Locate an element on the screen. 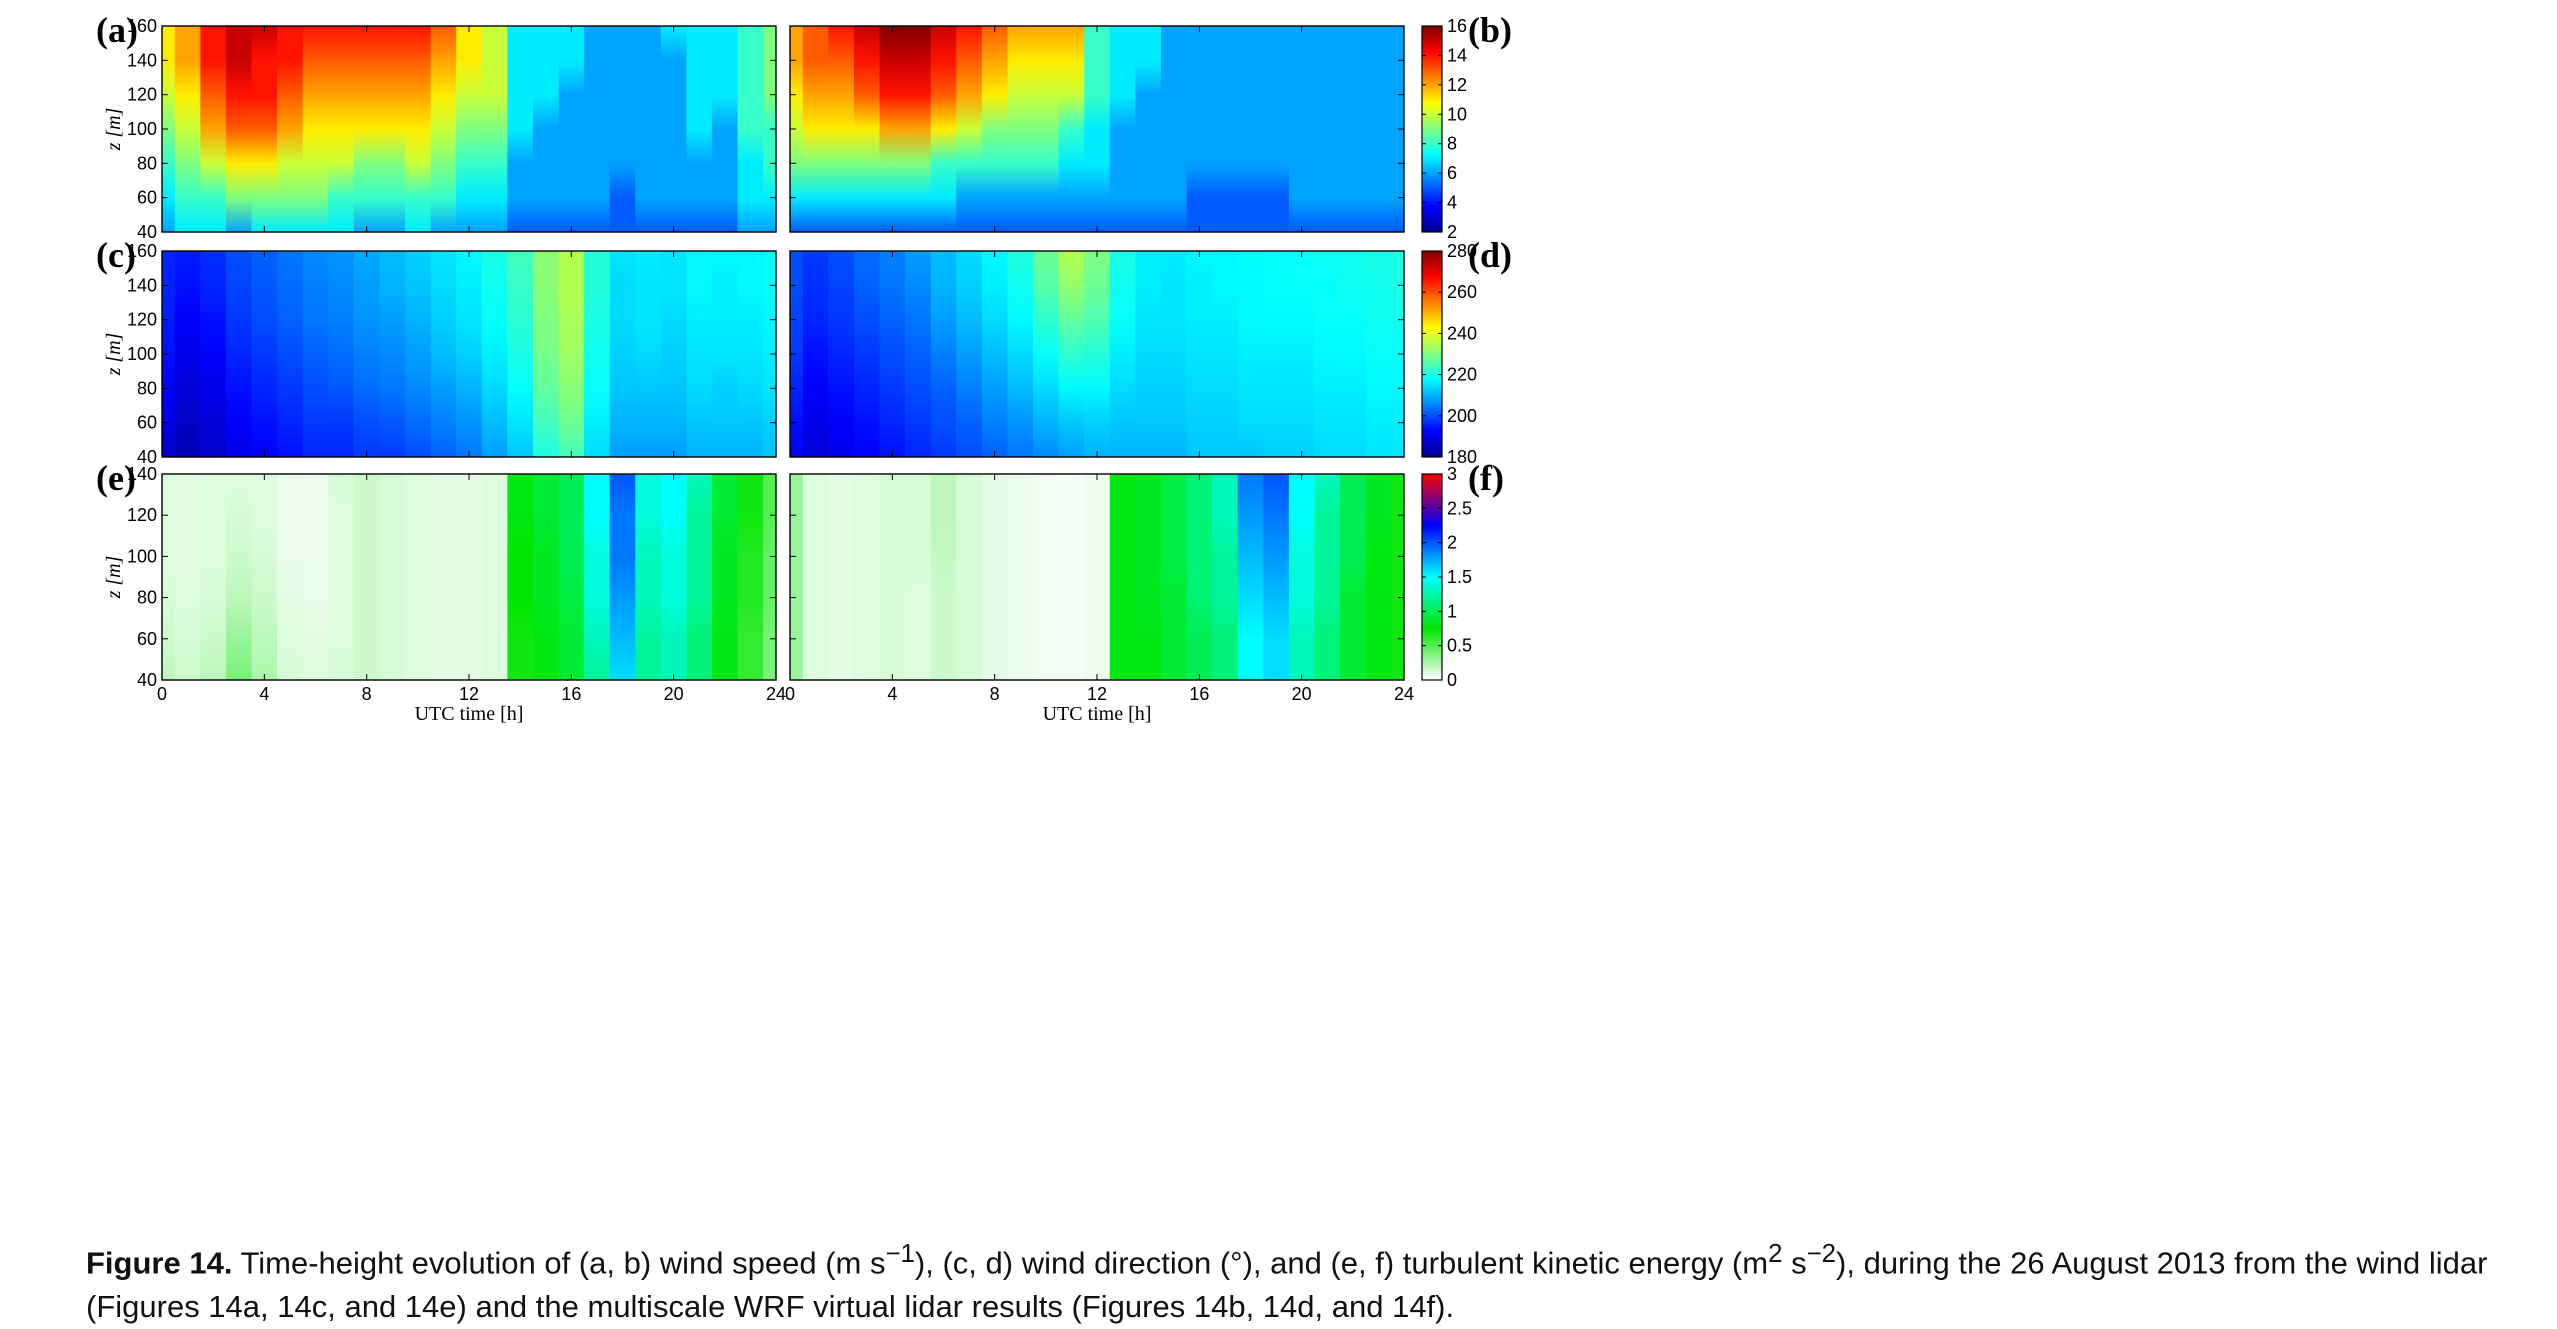 The width and height of the screenshot is (2557, 1329). panel-d: (d) is located at coordinates (1150, 346).